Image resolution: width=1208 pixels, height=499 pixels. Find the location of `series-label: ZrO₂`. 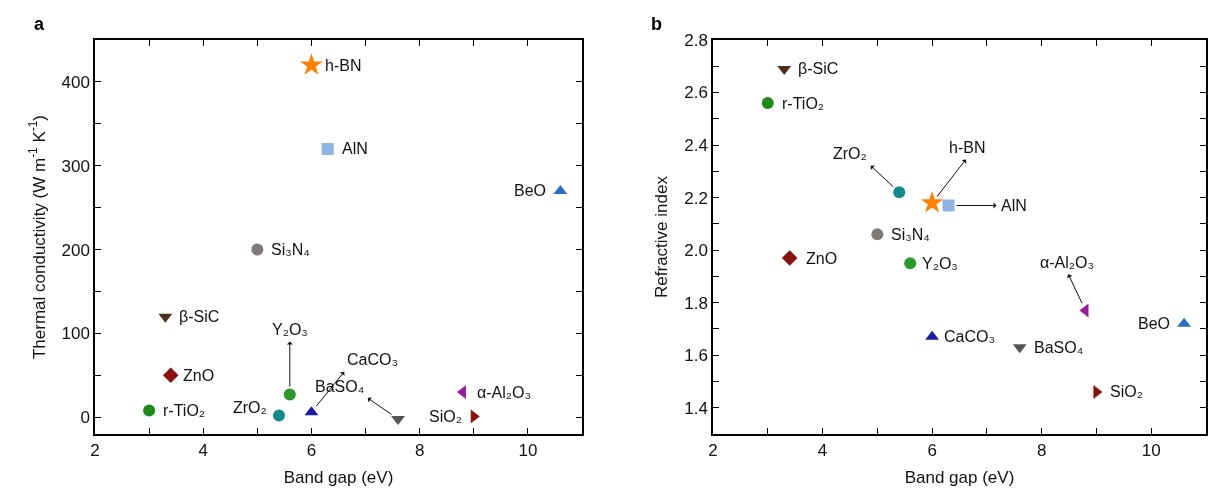

series-label: ZrO₂ is located at coordinates (250, 407).